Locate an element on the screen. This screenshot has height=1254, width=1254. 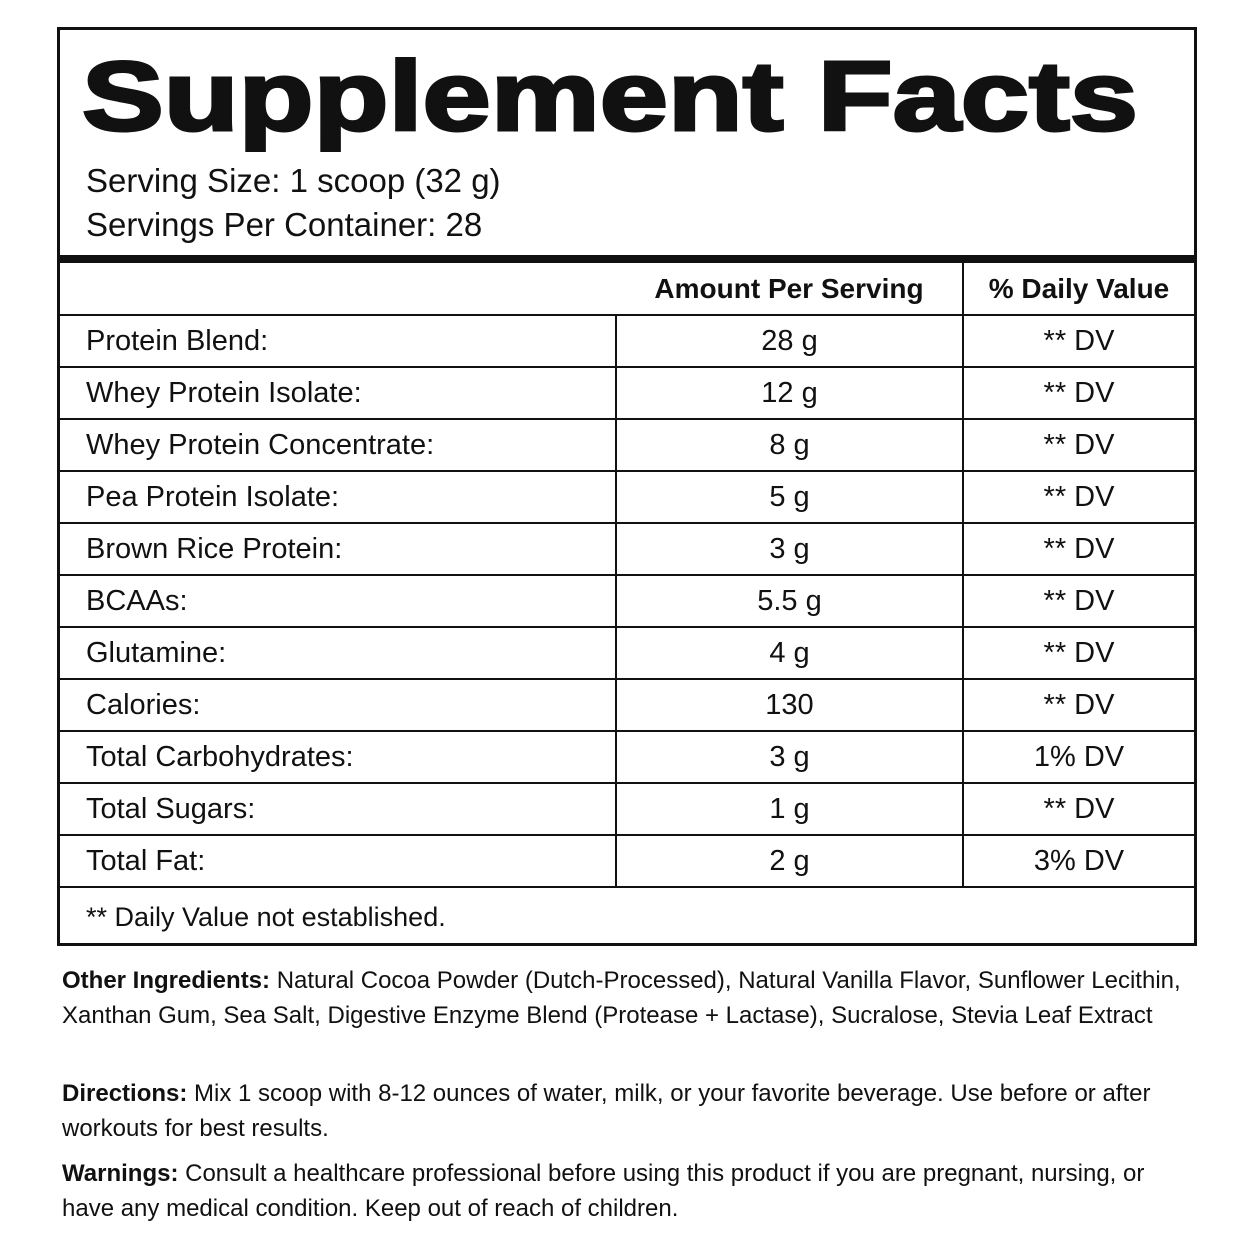
cell: Protein Blend: is located at coordinates (338, 341).